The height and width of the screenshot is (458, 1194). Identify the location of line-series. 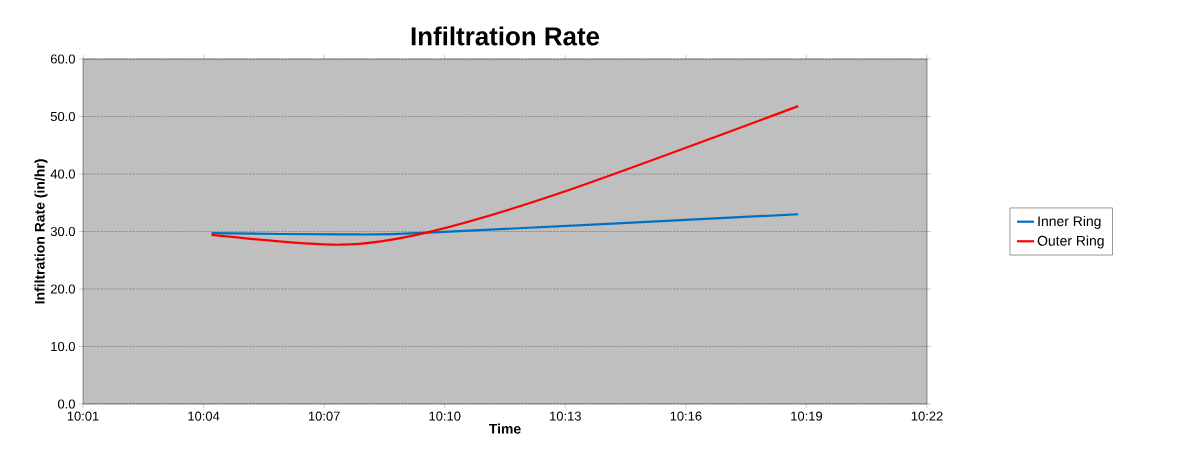
(505, 224).